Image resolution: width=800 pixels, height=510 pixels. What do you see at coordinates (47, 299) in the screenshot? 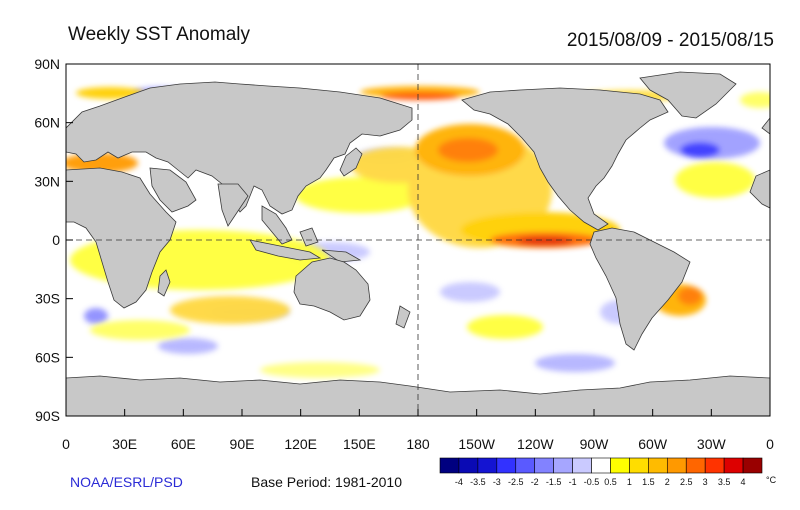
I see `lat-tick-label: 30S` at bounding box center [47, 299].